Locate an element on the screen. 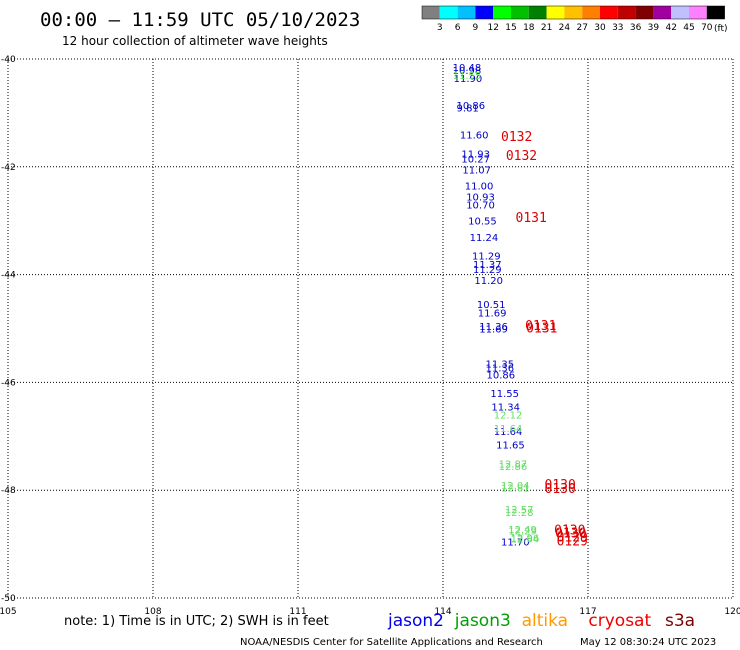 This screenshot has height=650, width=740. colorbar-label: 12 is located at coordinates (492, 28).